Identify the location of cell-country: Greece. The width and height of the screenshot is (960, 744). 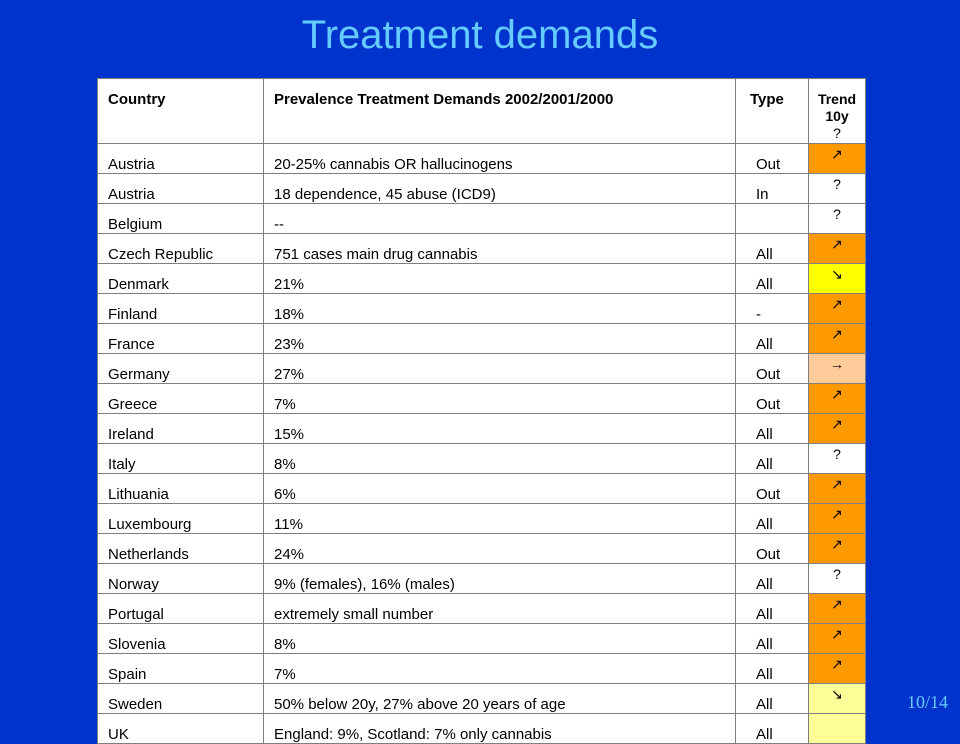
(180, 398).